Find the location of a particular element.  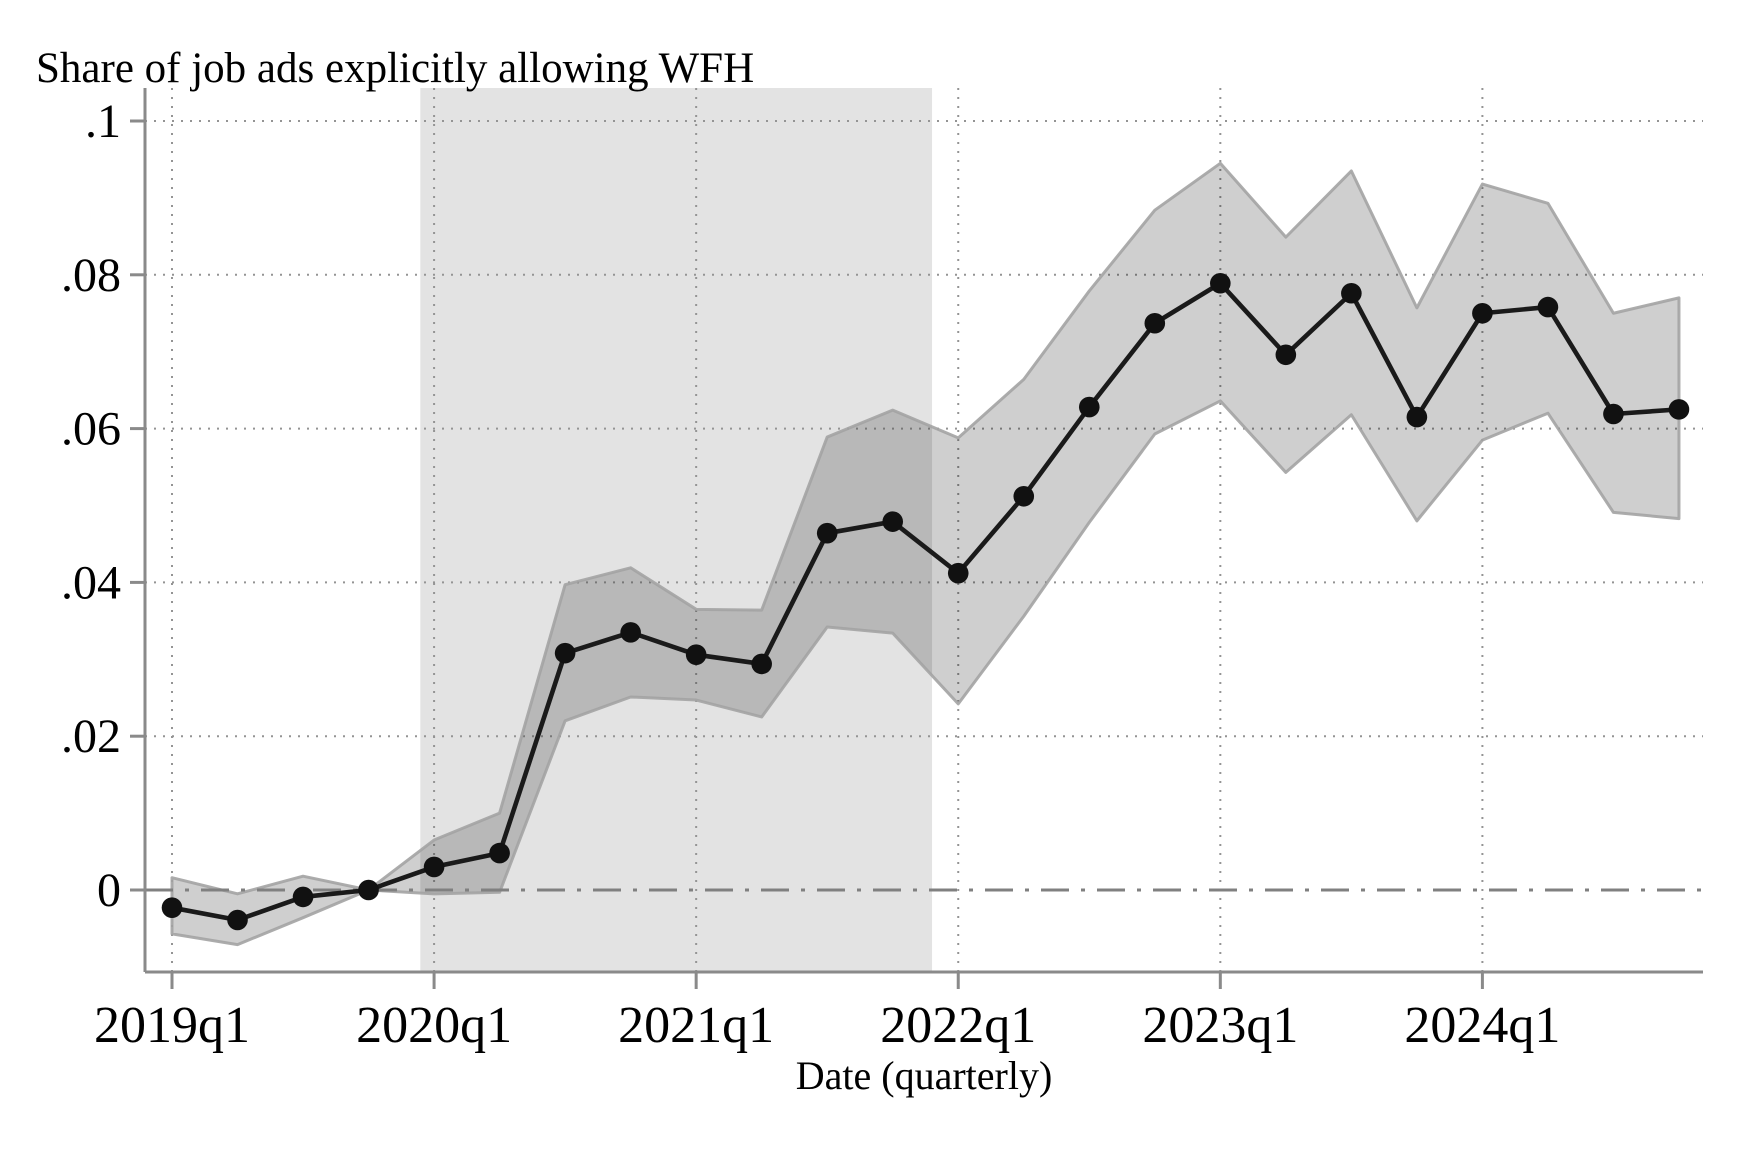

y-tick-label: .04 is located at coordinates (91, 582).